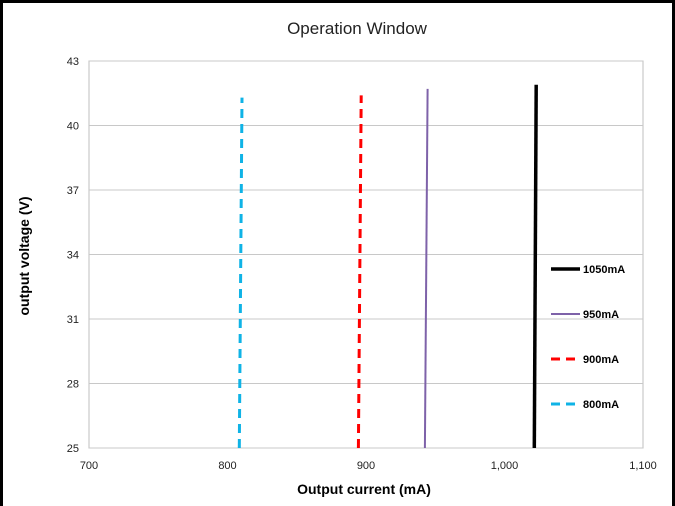 The width and height of the screenshot is (675, 506). Describe the element at coordinates (601, 315) in the screenshot. I see `legend-label: 950mA` at that location.